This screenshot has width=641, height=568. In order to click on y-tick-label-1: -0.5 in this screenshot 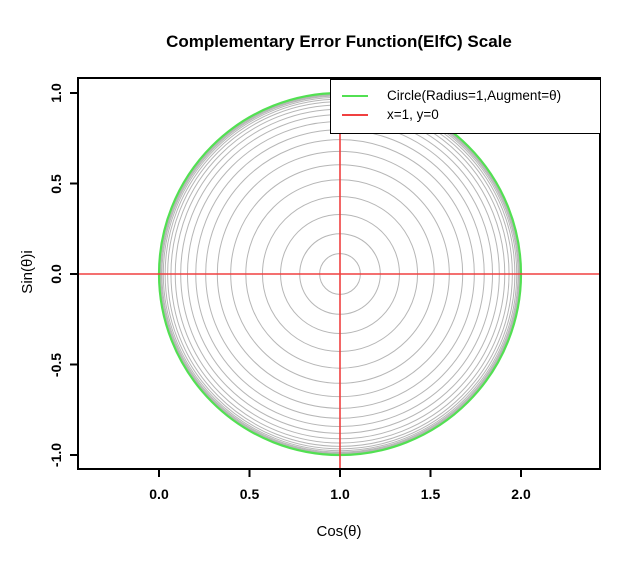, I will do `click(56, 364)`.